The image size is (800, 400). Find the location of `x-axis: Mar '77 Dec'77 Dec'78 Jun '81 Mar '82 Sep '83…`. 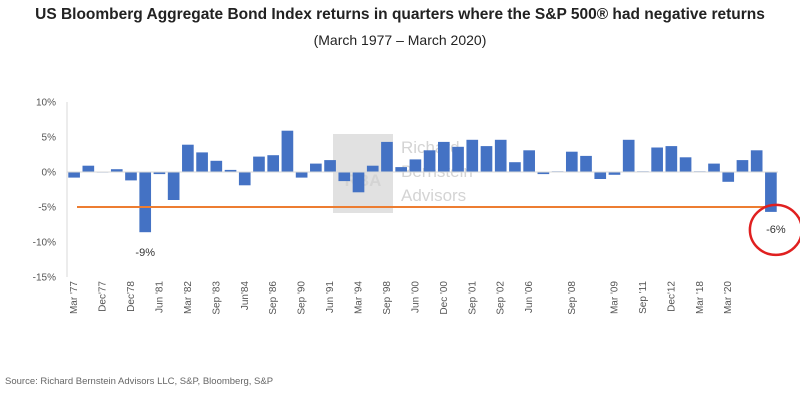

x-axis: Mar '77 Dec'77 Dec'78 Jun '81 Mar '82 Sep '83… is located at coordinates (401, 298).